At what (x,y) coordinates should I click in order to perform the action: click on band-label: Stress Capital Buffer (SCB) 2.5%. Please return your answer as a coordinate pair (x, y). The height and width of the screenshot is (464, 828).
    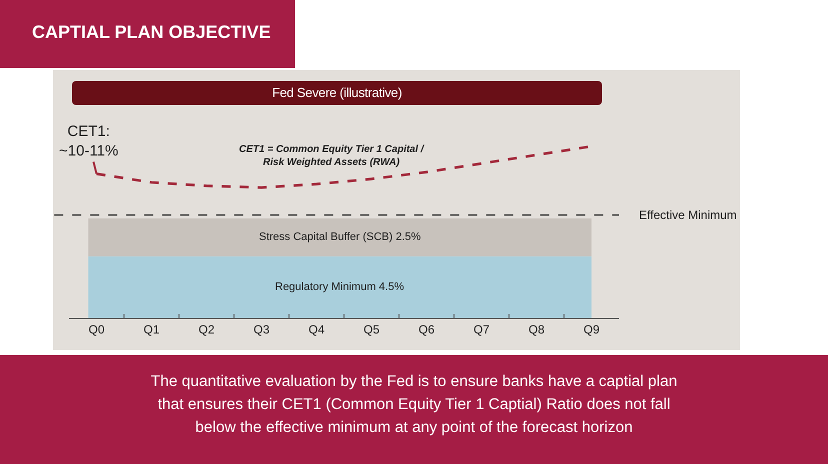
    Looking at the image, I should click on (340, 237).